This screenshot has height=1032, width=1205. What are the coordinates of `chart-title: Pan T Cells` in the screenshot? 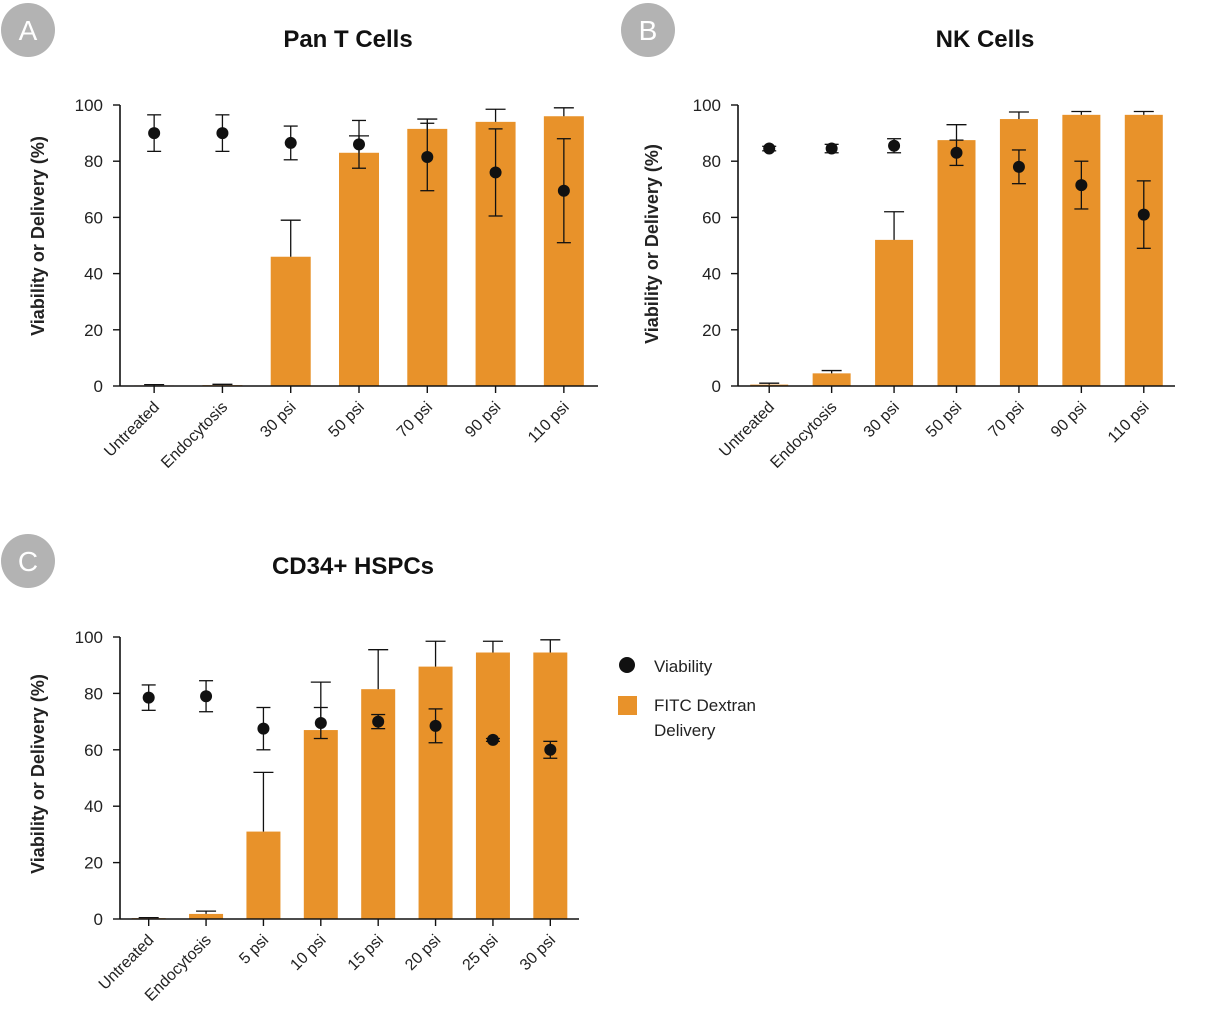 It's located at (347, 39).